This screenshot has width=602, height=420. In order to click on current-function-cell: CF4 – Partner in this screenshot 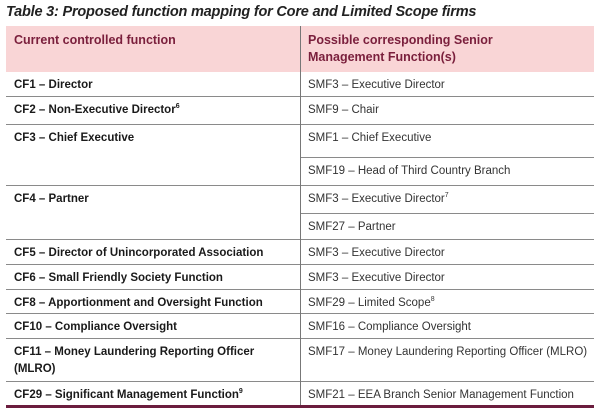, I will do `click(154, 199)`.